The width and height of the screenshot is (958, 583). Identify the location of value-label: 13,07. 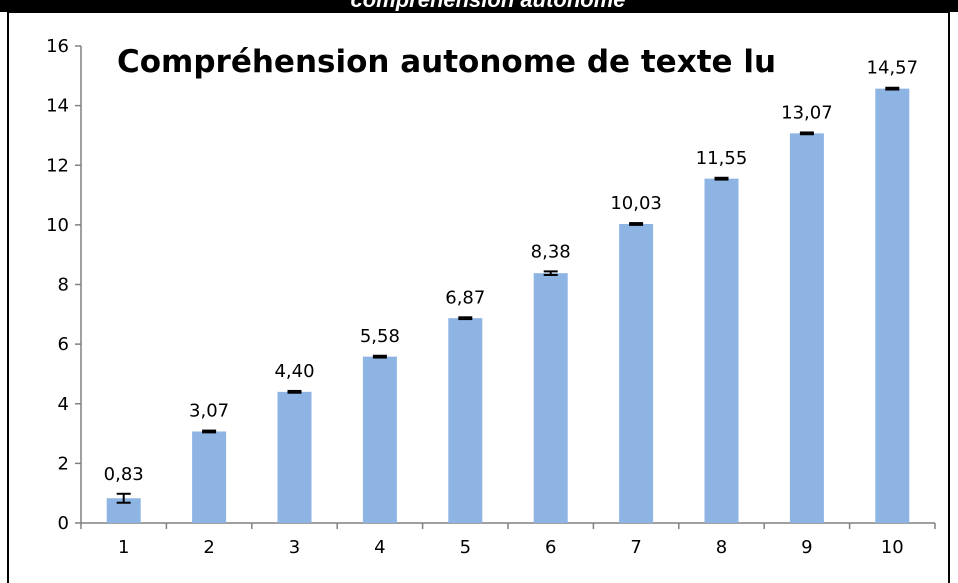
(807, 112).